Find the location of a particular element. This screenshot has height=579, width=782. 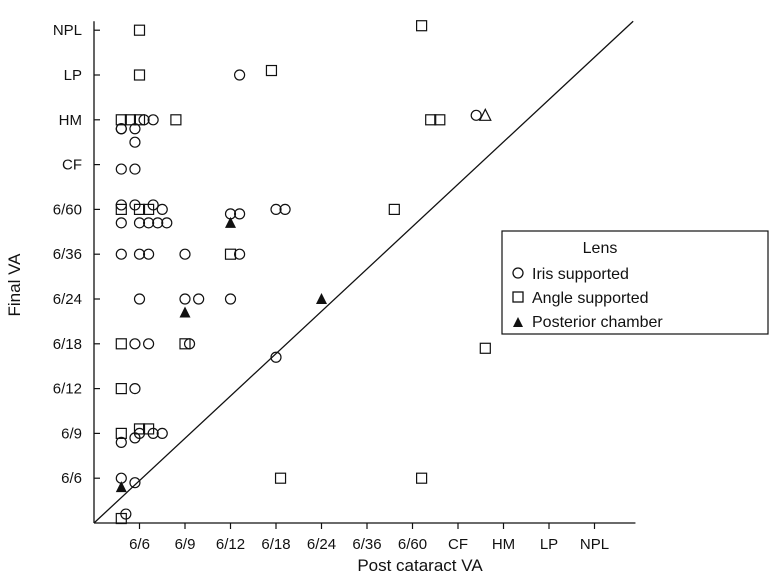

legend-entry: Iris supported is located at coordinates (580, 274).